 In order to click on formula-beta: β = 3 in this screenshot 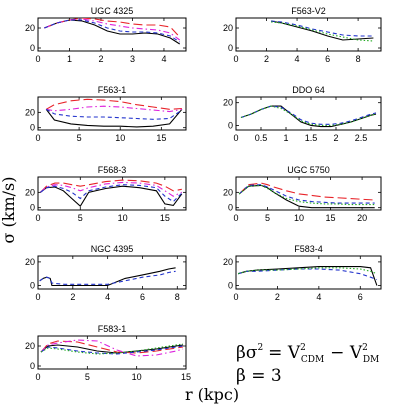, I will do `click(259, 376)`.